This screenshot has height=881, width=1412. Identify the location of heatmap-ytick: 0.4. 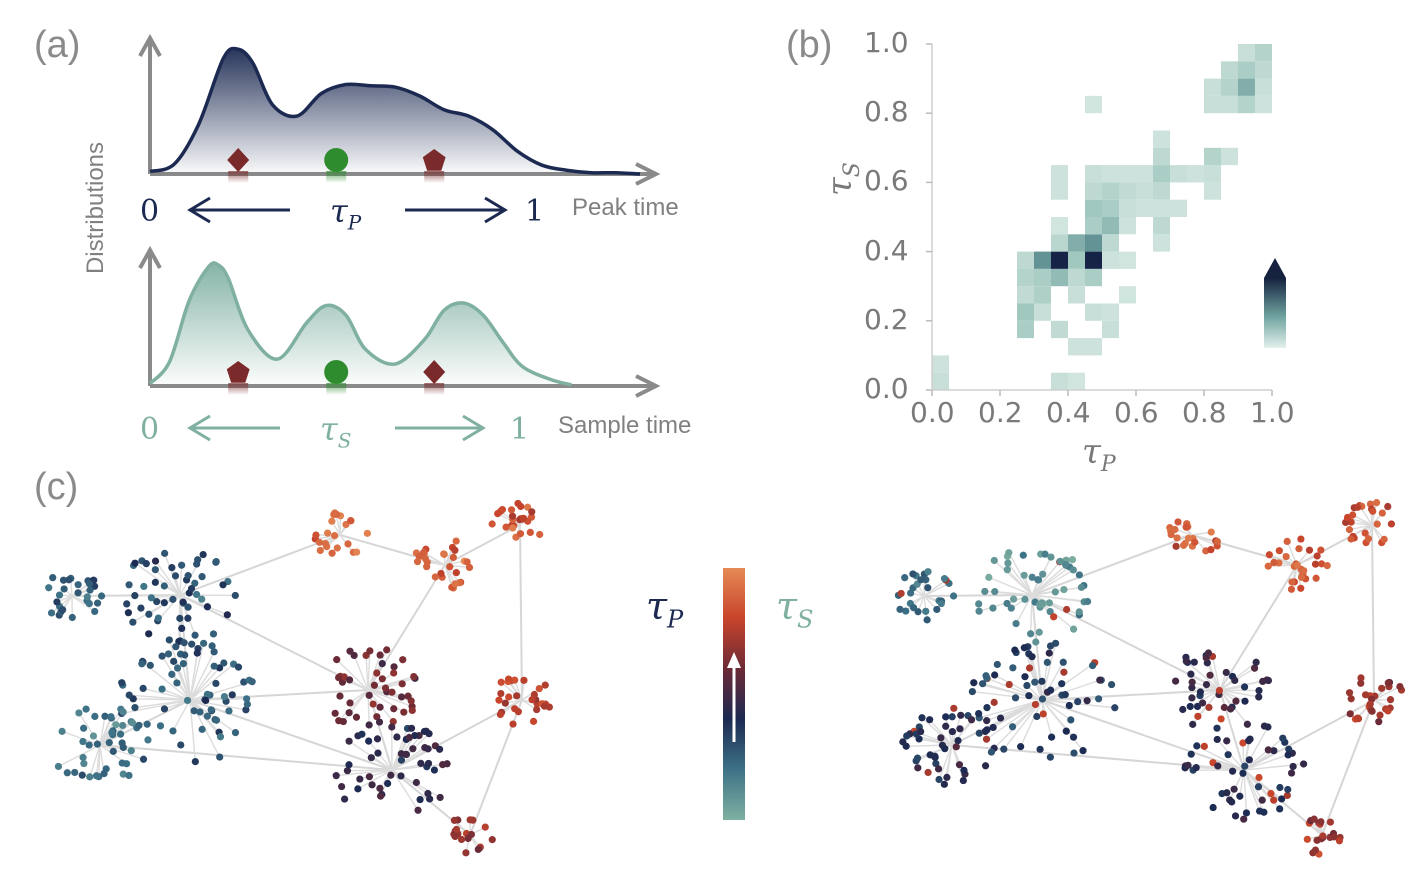
(886, 250).